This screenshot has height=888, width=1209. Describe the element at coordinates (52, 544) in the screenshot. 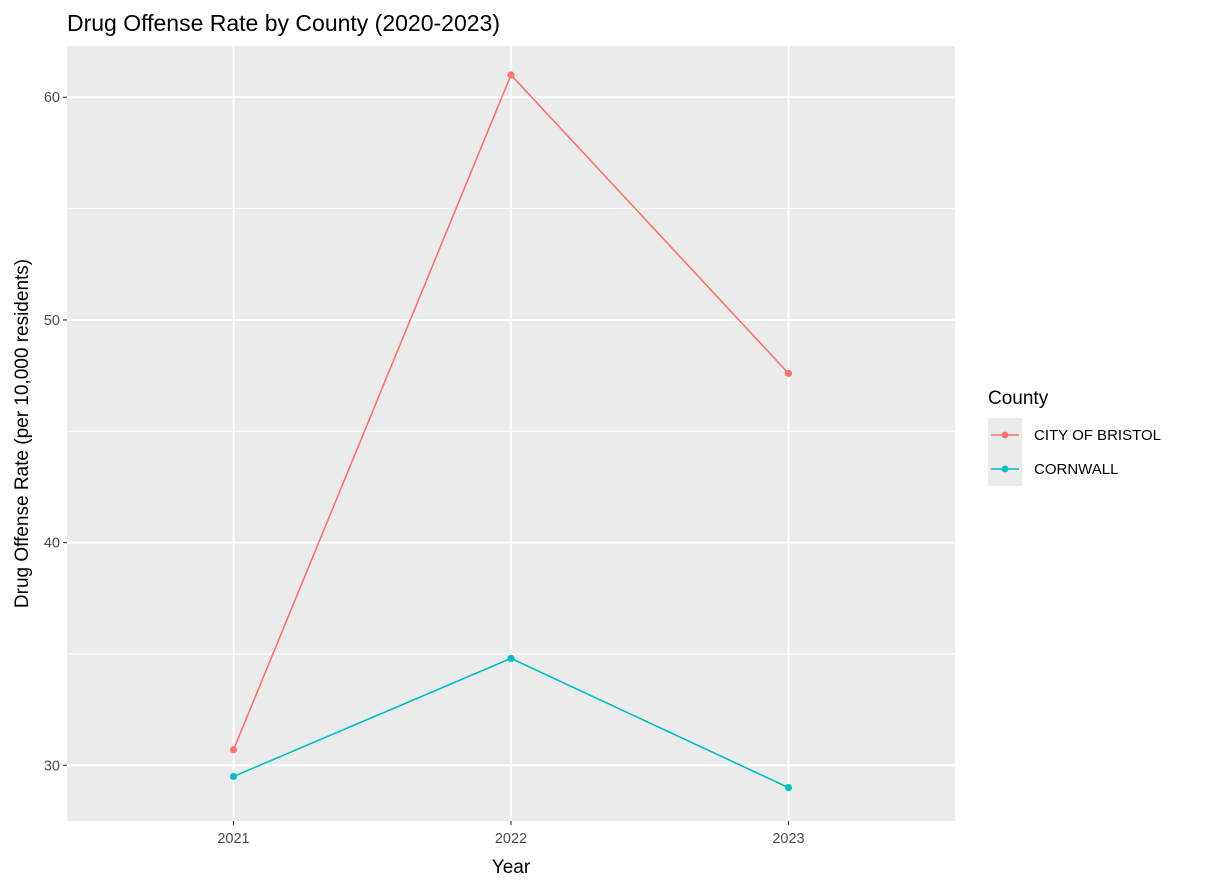

I see `y-tick-label: 40` at that location.